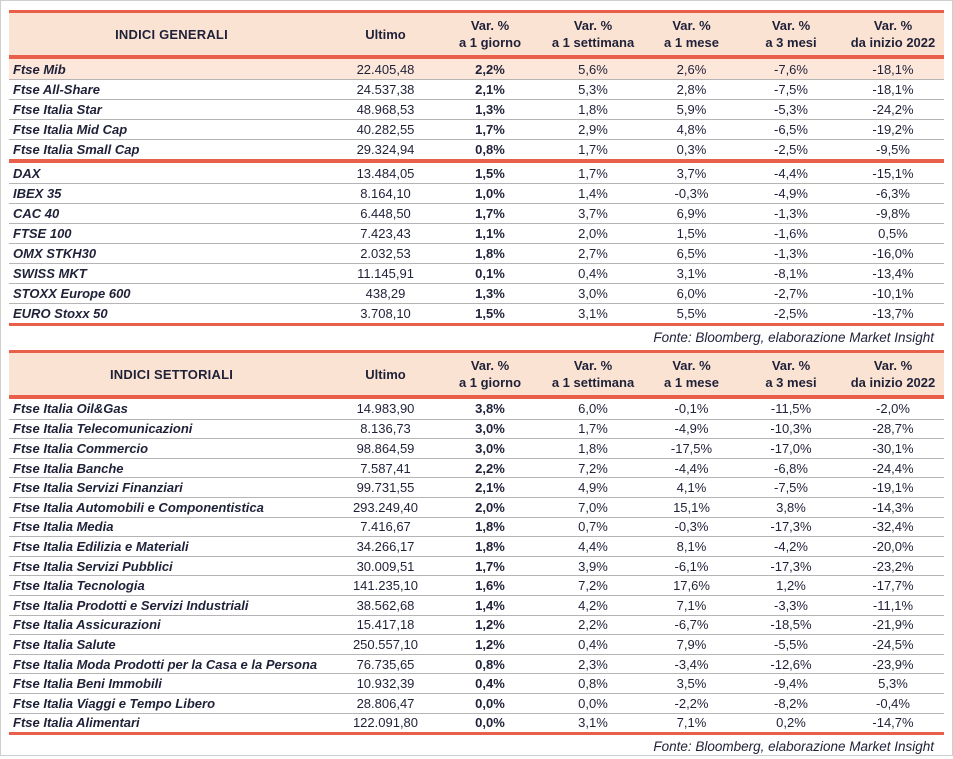 Image resolution: width=953 pixels, height=759 pixels. Describe the element at coordinates (893, 409) in the screenshot. I see `var-ytd-2022-cell: -2,0%` at that location.